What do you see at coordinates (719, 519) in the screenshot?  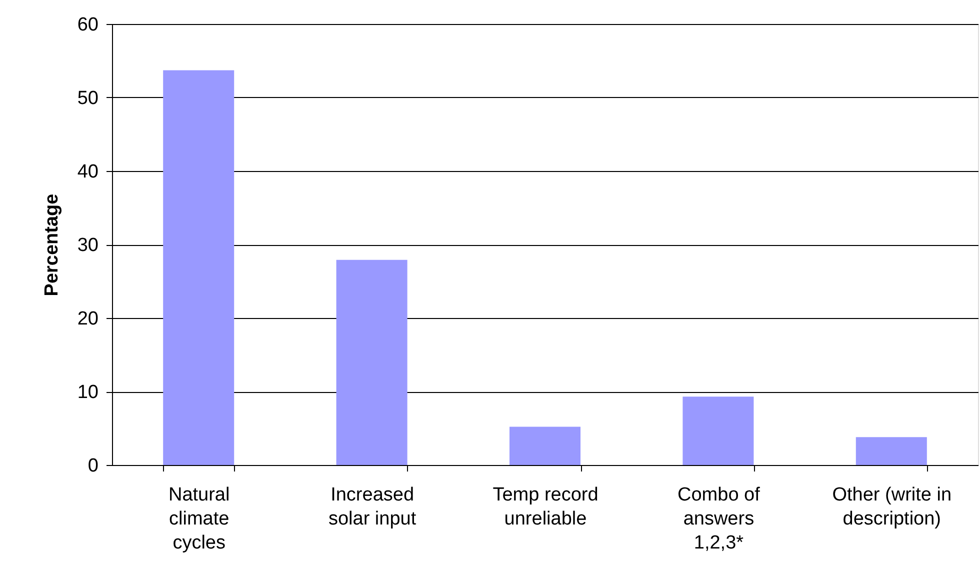 I see `x-tick-label: Combo of answers 1,2,3*` at bounding box center [719, 519].